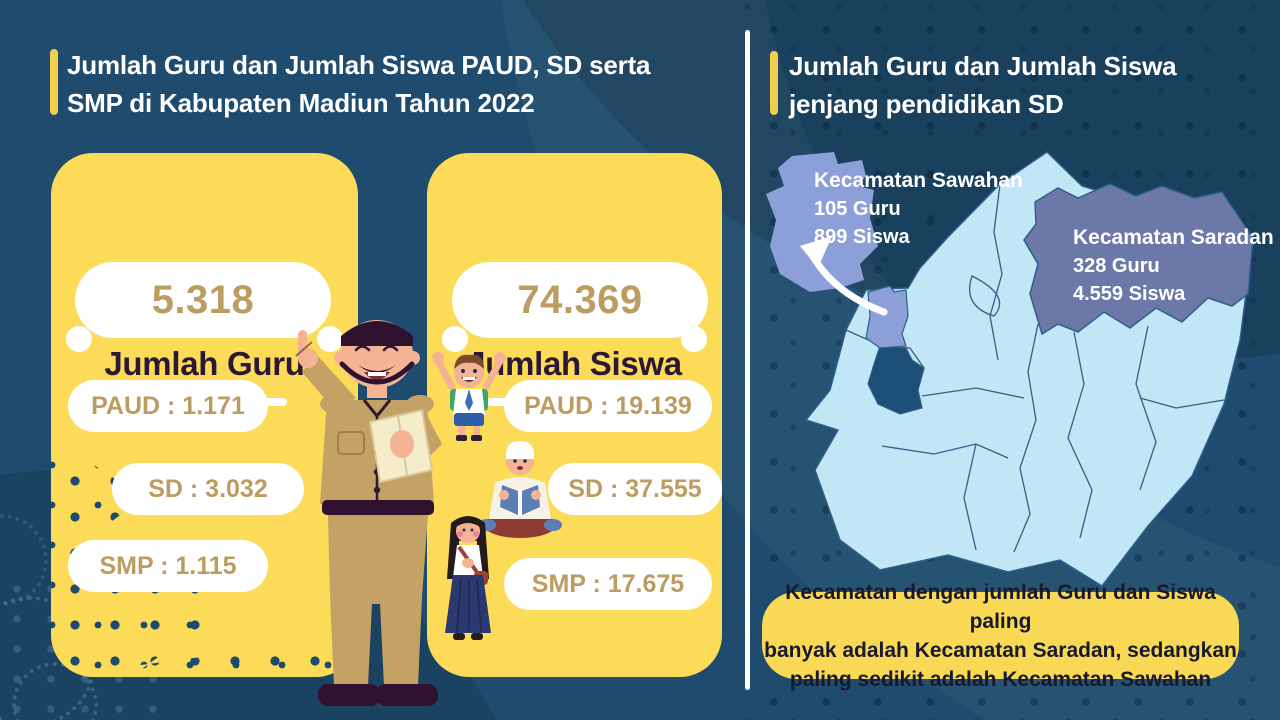  I want to click on guru-smp-pill: SMP : 1.115, so click(168, 566).